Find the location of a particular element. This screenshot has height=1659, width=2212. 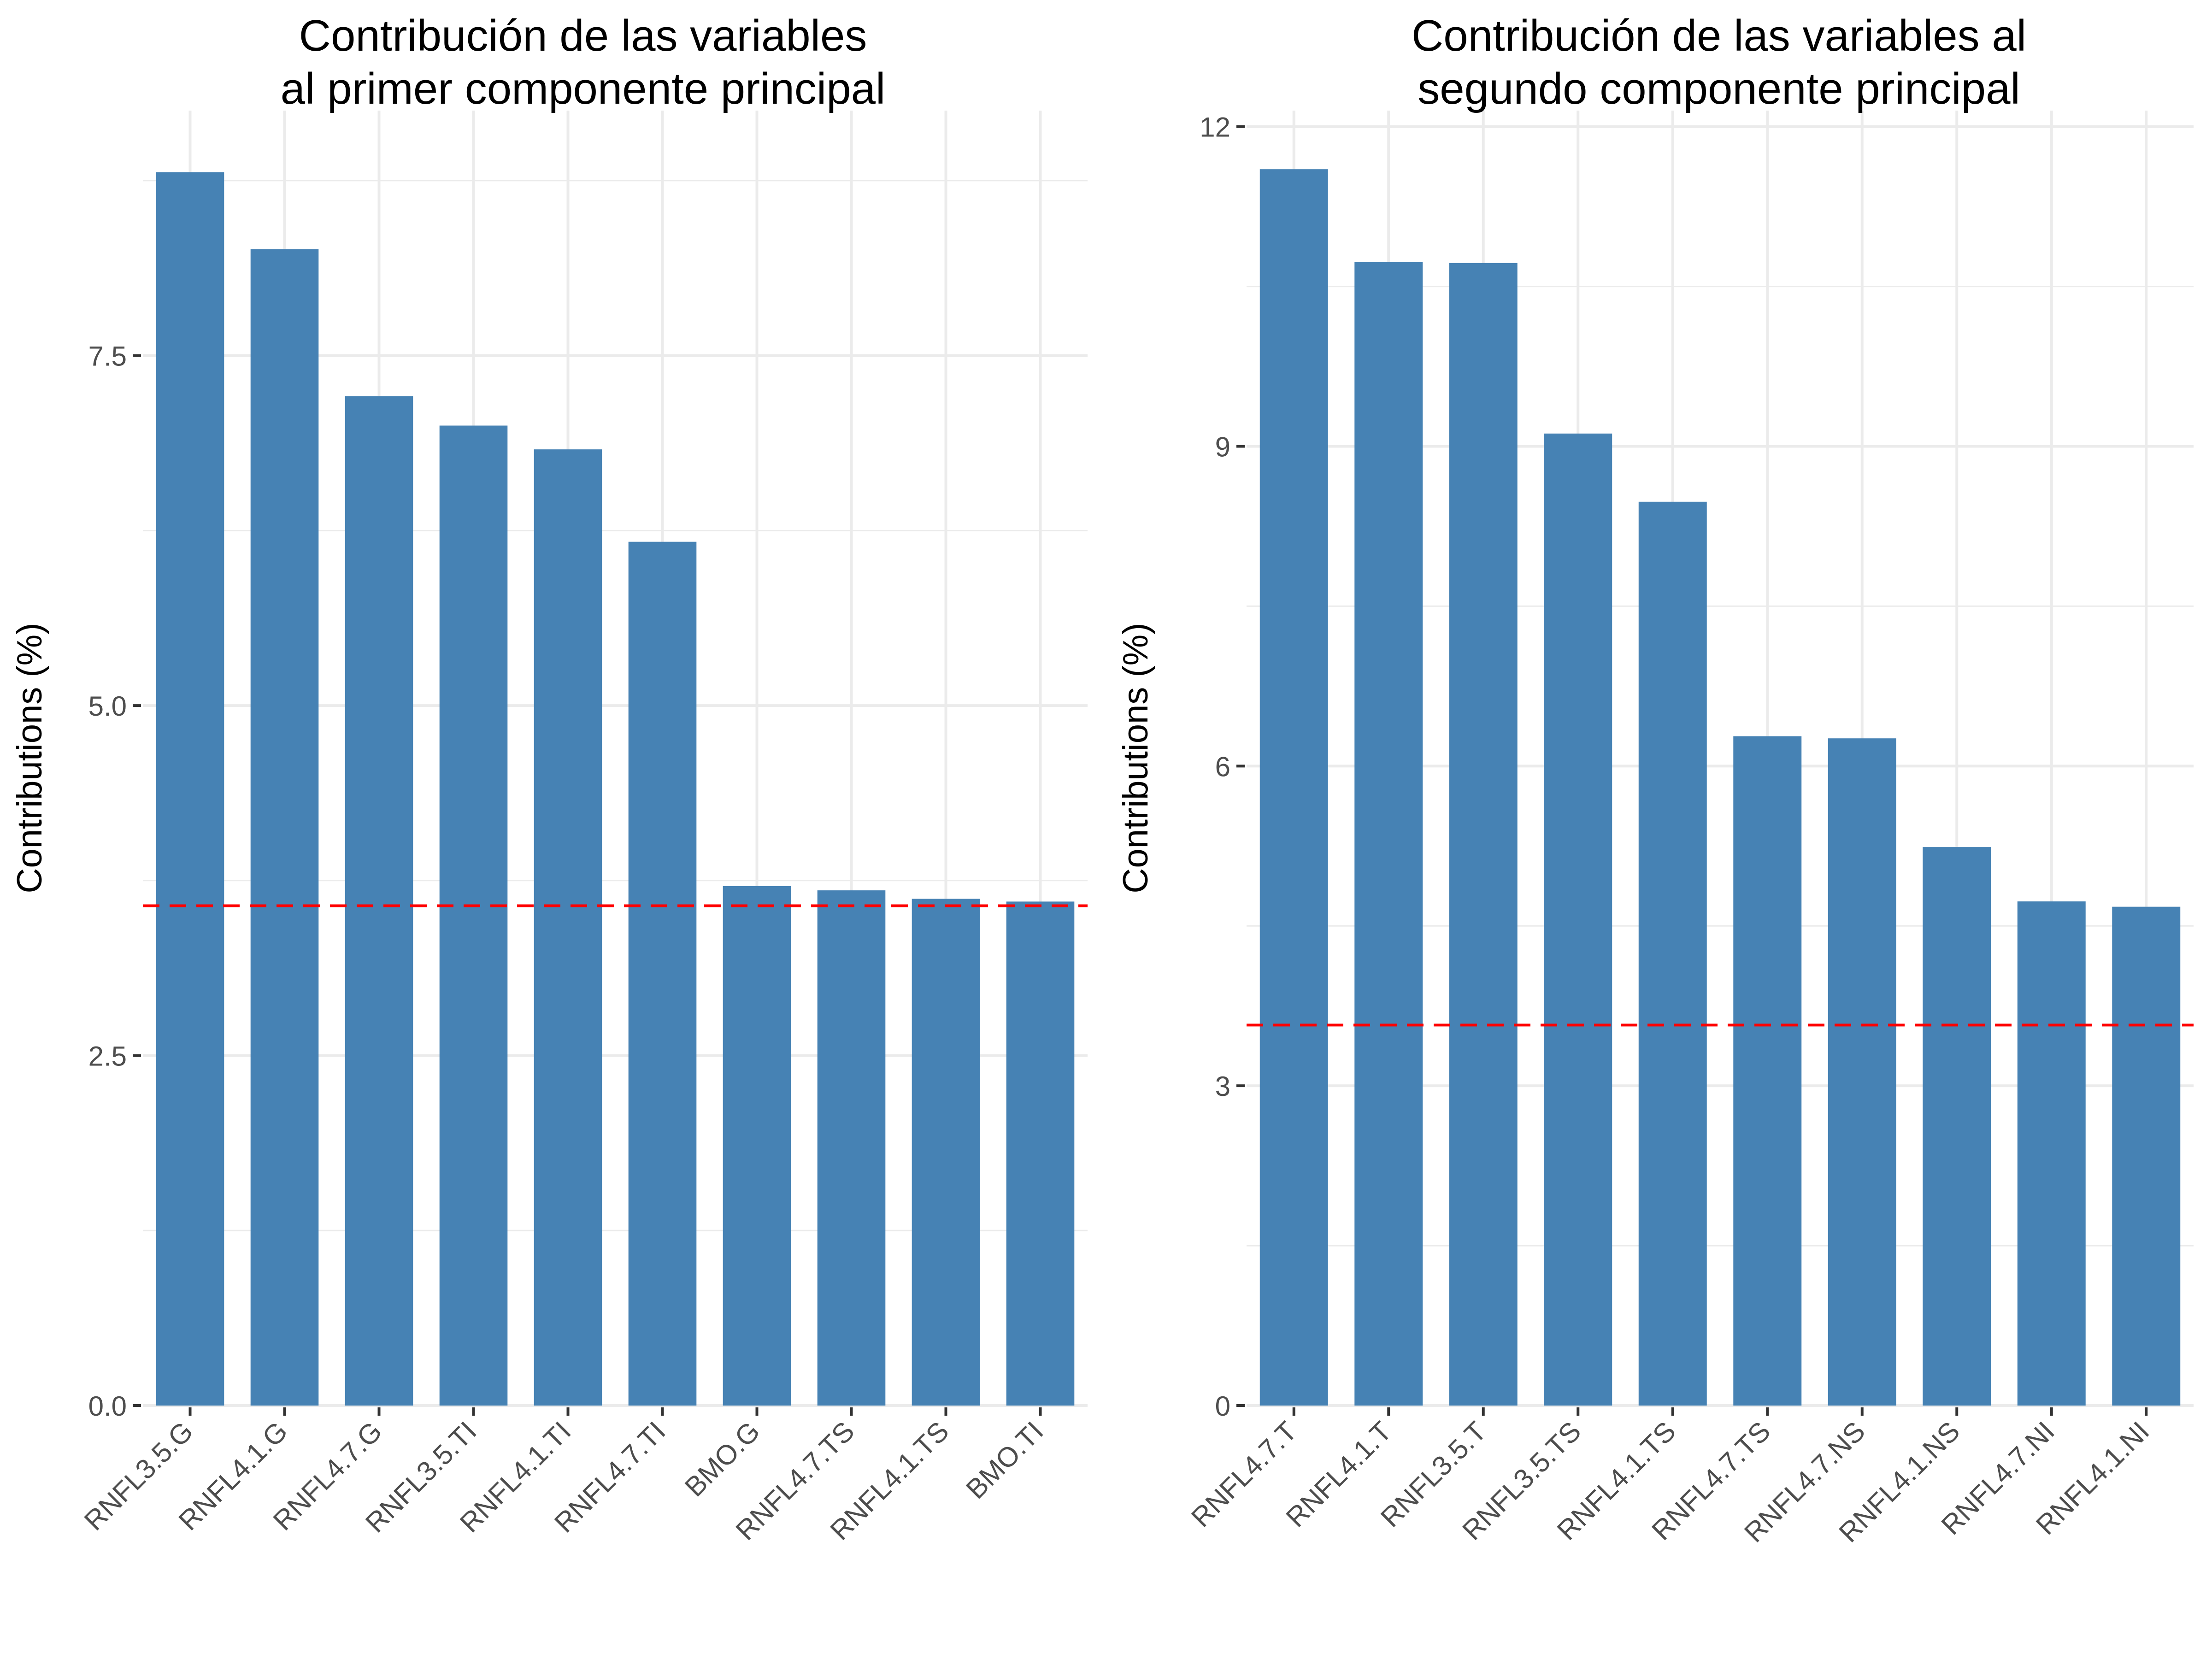

y-tick-label: 3 is located at coordinates (1222, 1086).